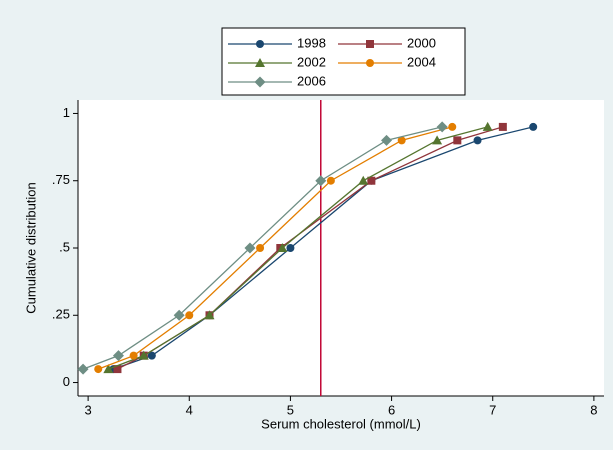  I want to click on x-axis-label: Serum cholesterol (mmol/L), so click(341, 423).